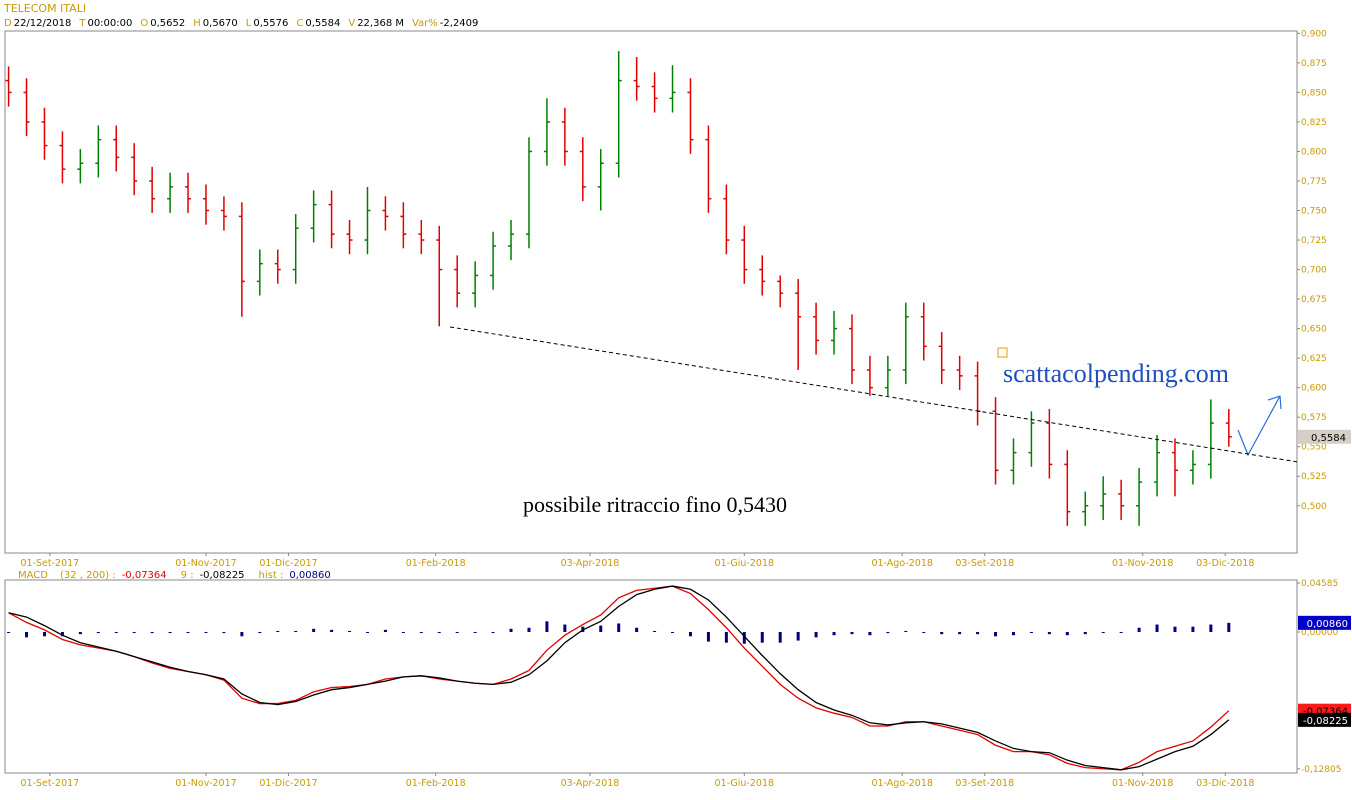  I want to click on field-label: T, so click(82, 23).